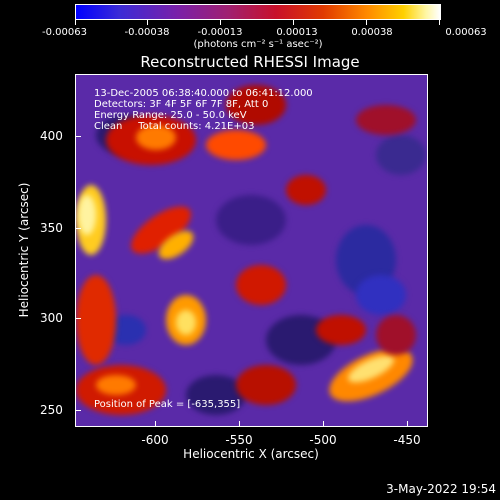 This screenshot has height=500, width=500. Describe the element at coordinates (407, 440) in the screenshot. I see `x-tick-label: -450` at that location.